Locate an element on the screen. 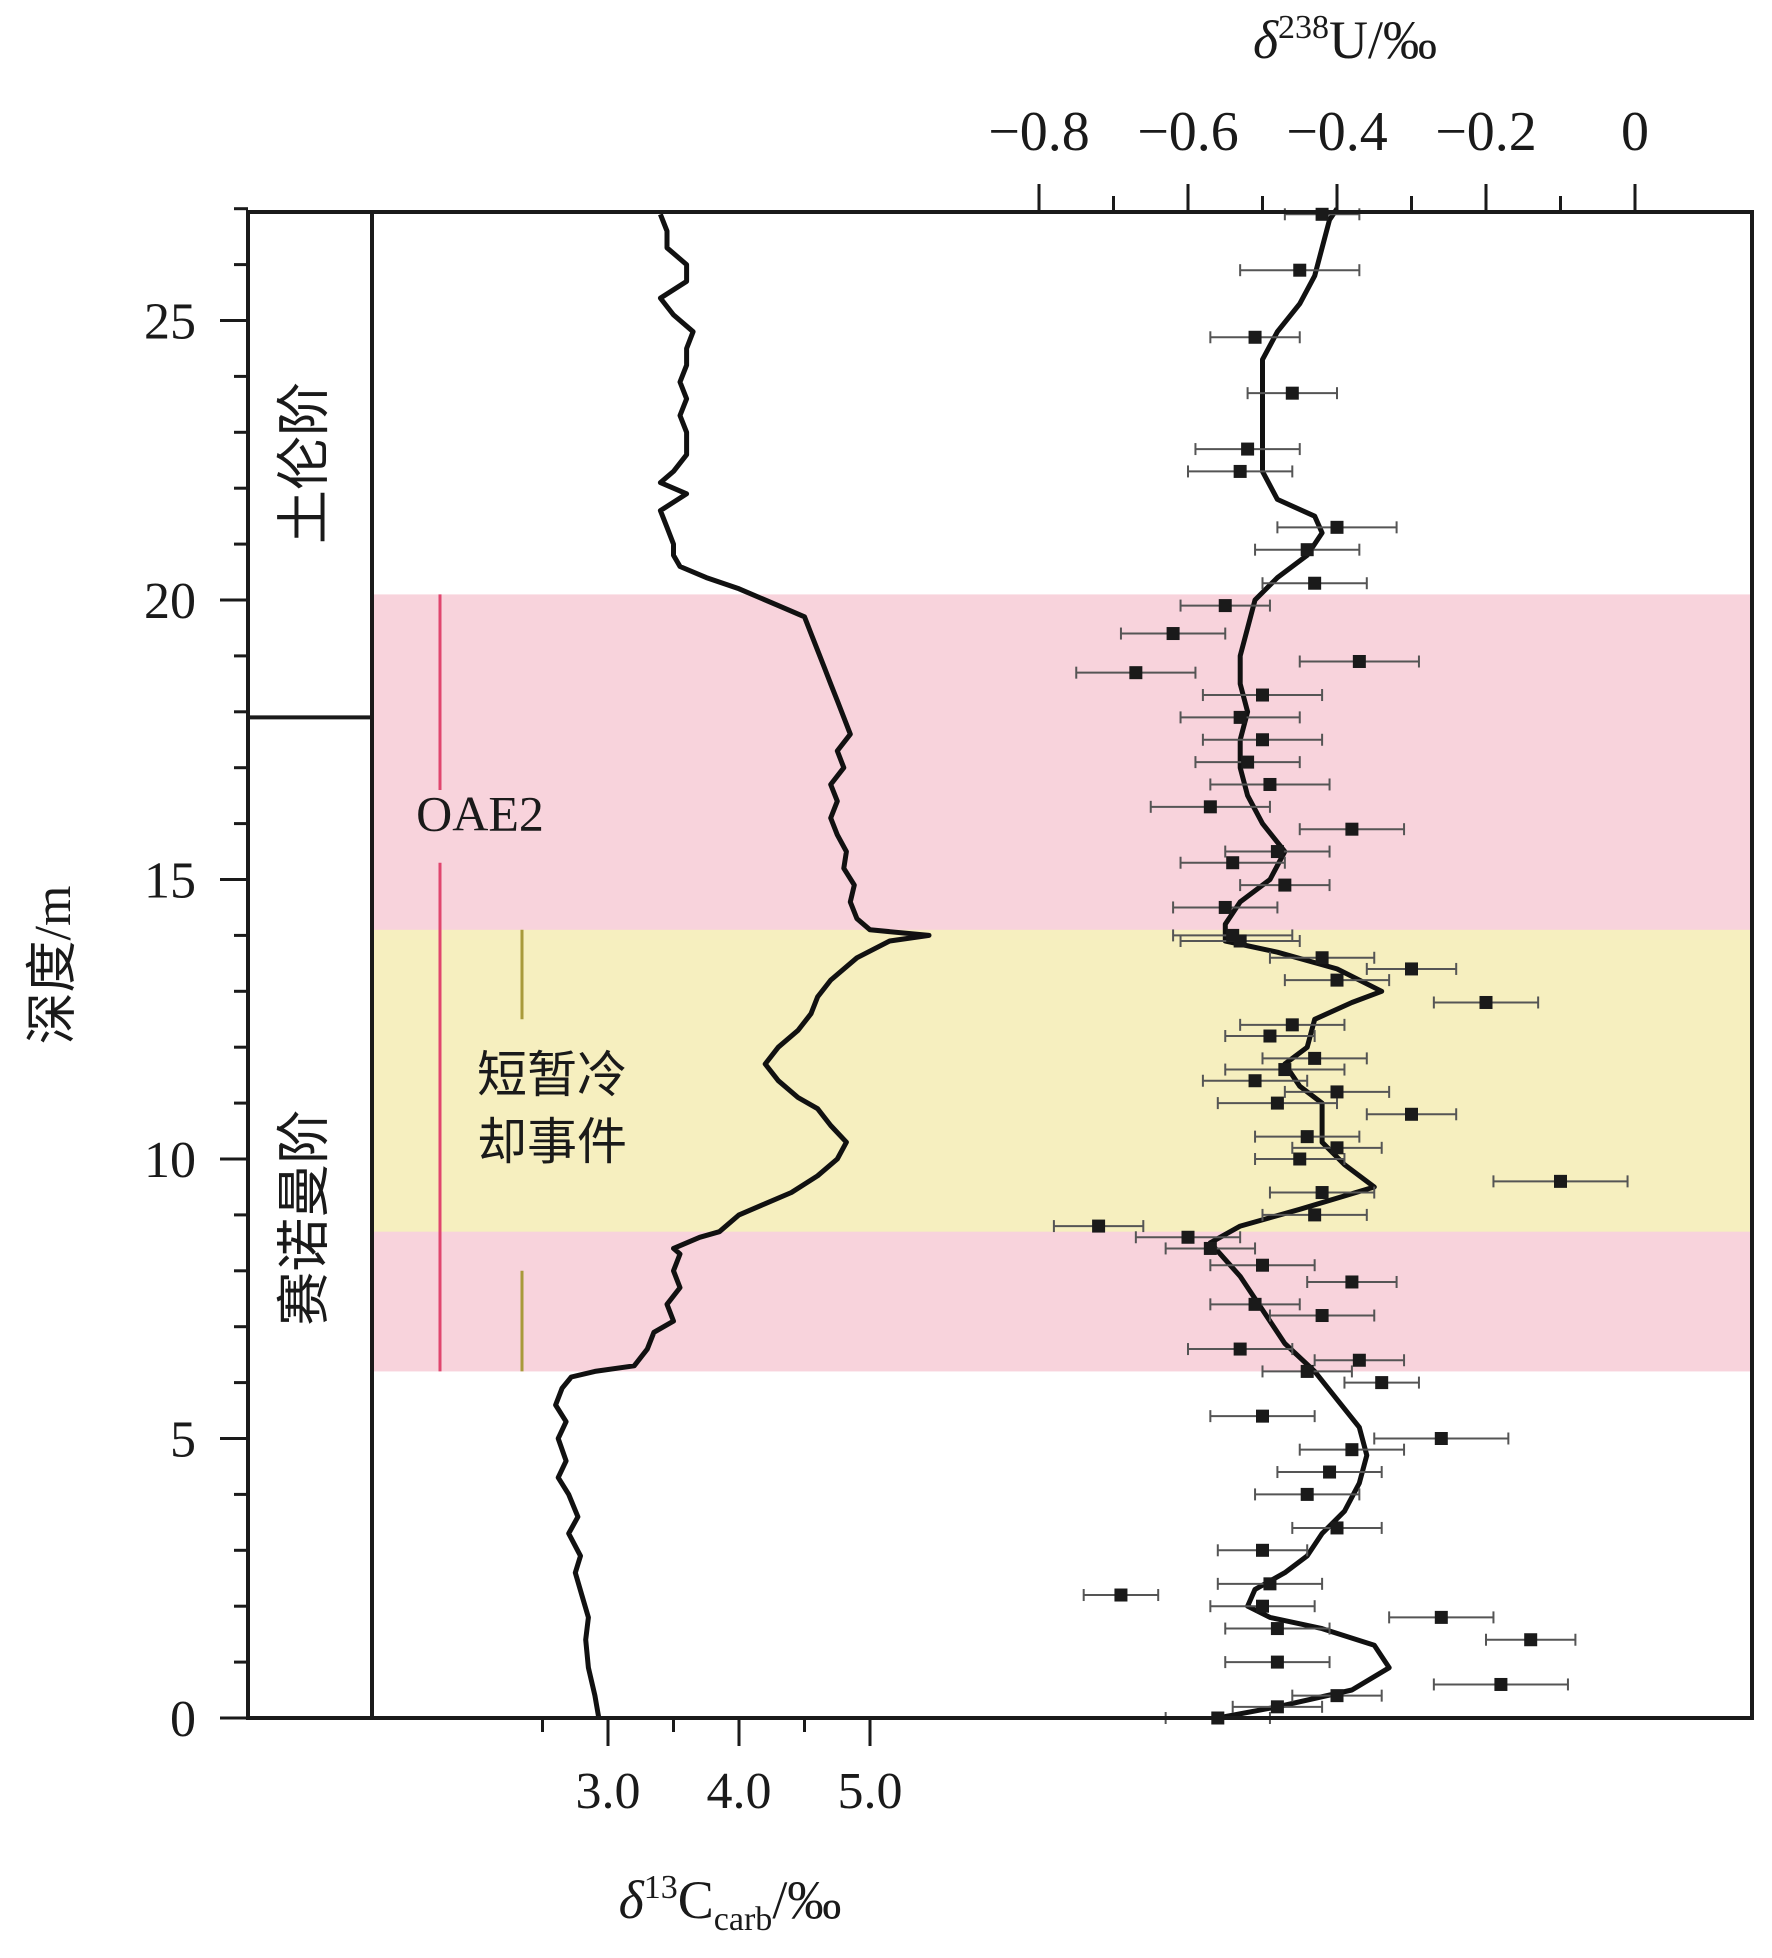 Image resolution: width=1772 pixels, height=1958 pixels. c-tick-label-2: 5.0 is located at coordinates (870, 1791).